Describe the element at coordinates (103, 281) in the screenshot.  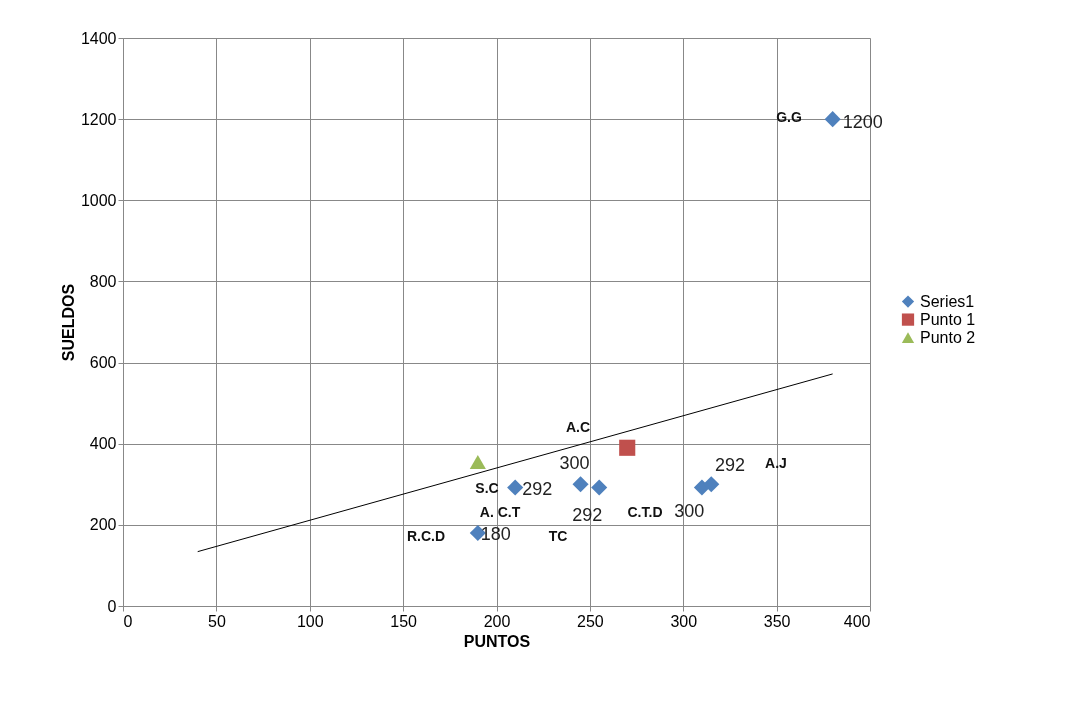
I see `y-tick-label: 800` at that location.